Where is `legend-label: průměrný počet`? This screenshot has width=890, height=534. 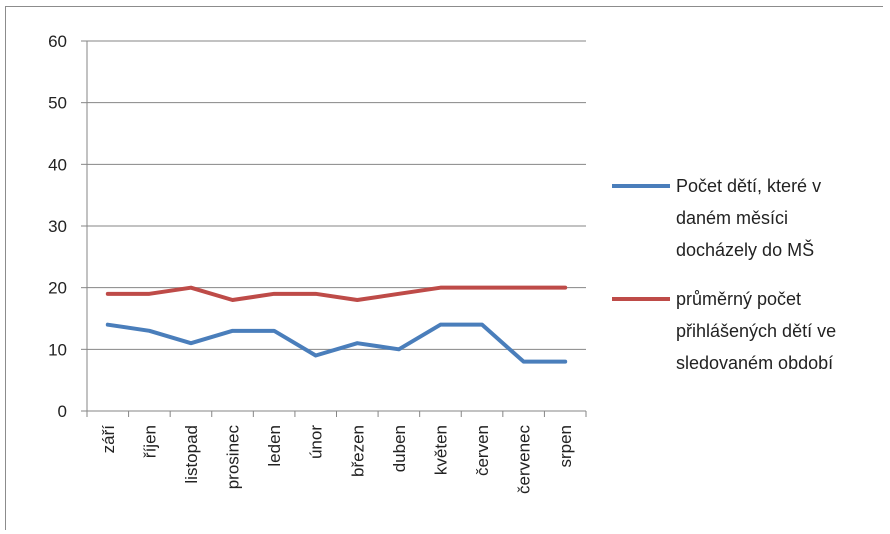 legend-label: průměrný počet is located at coordinates (738, 299).